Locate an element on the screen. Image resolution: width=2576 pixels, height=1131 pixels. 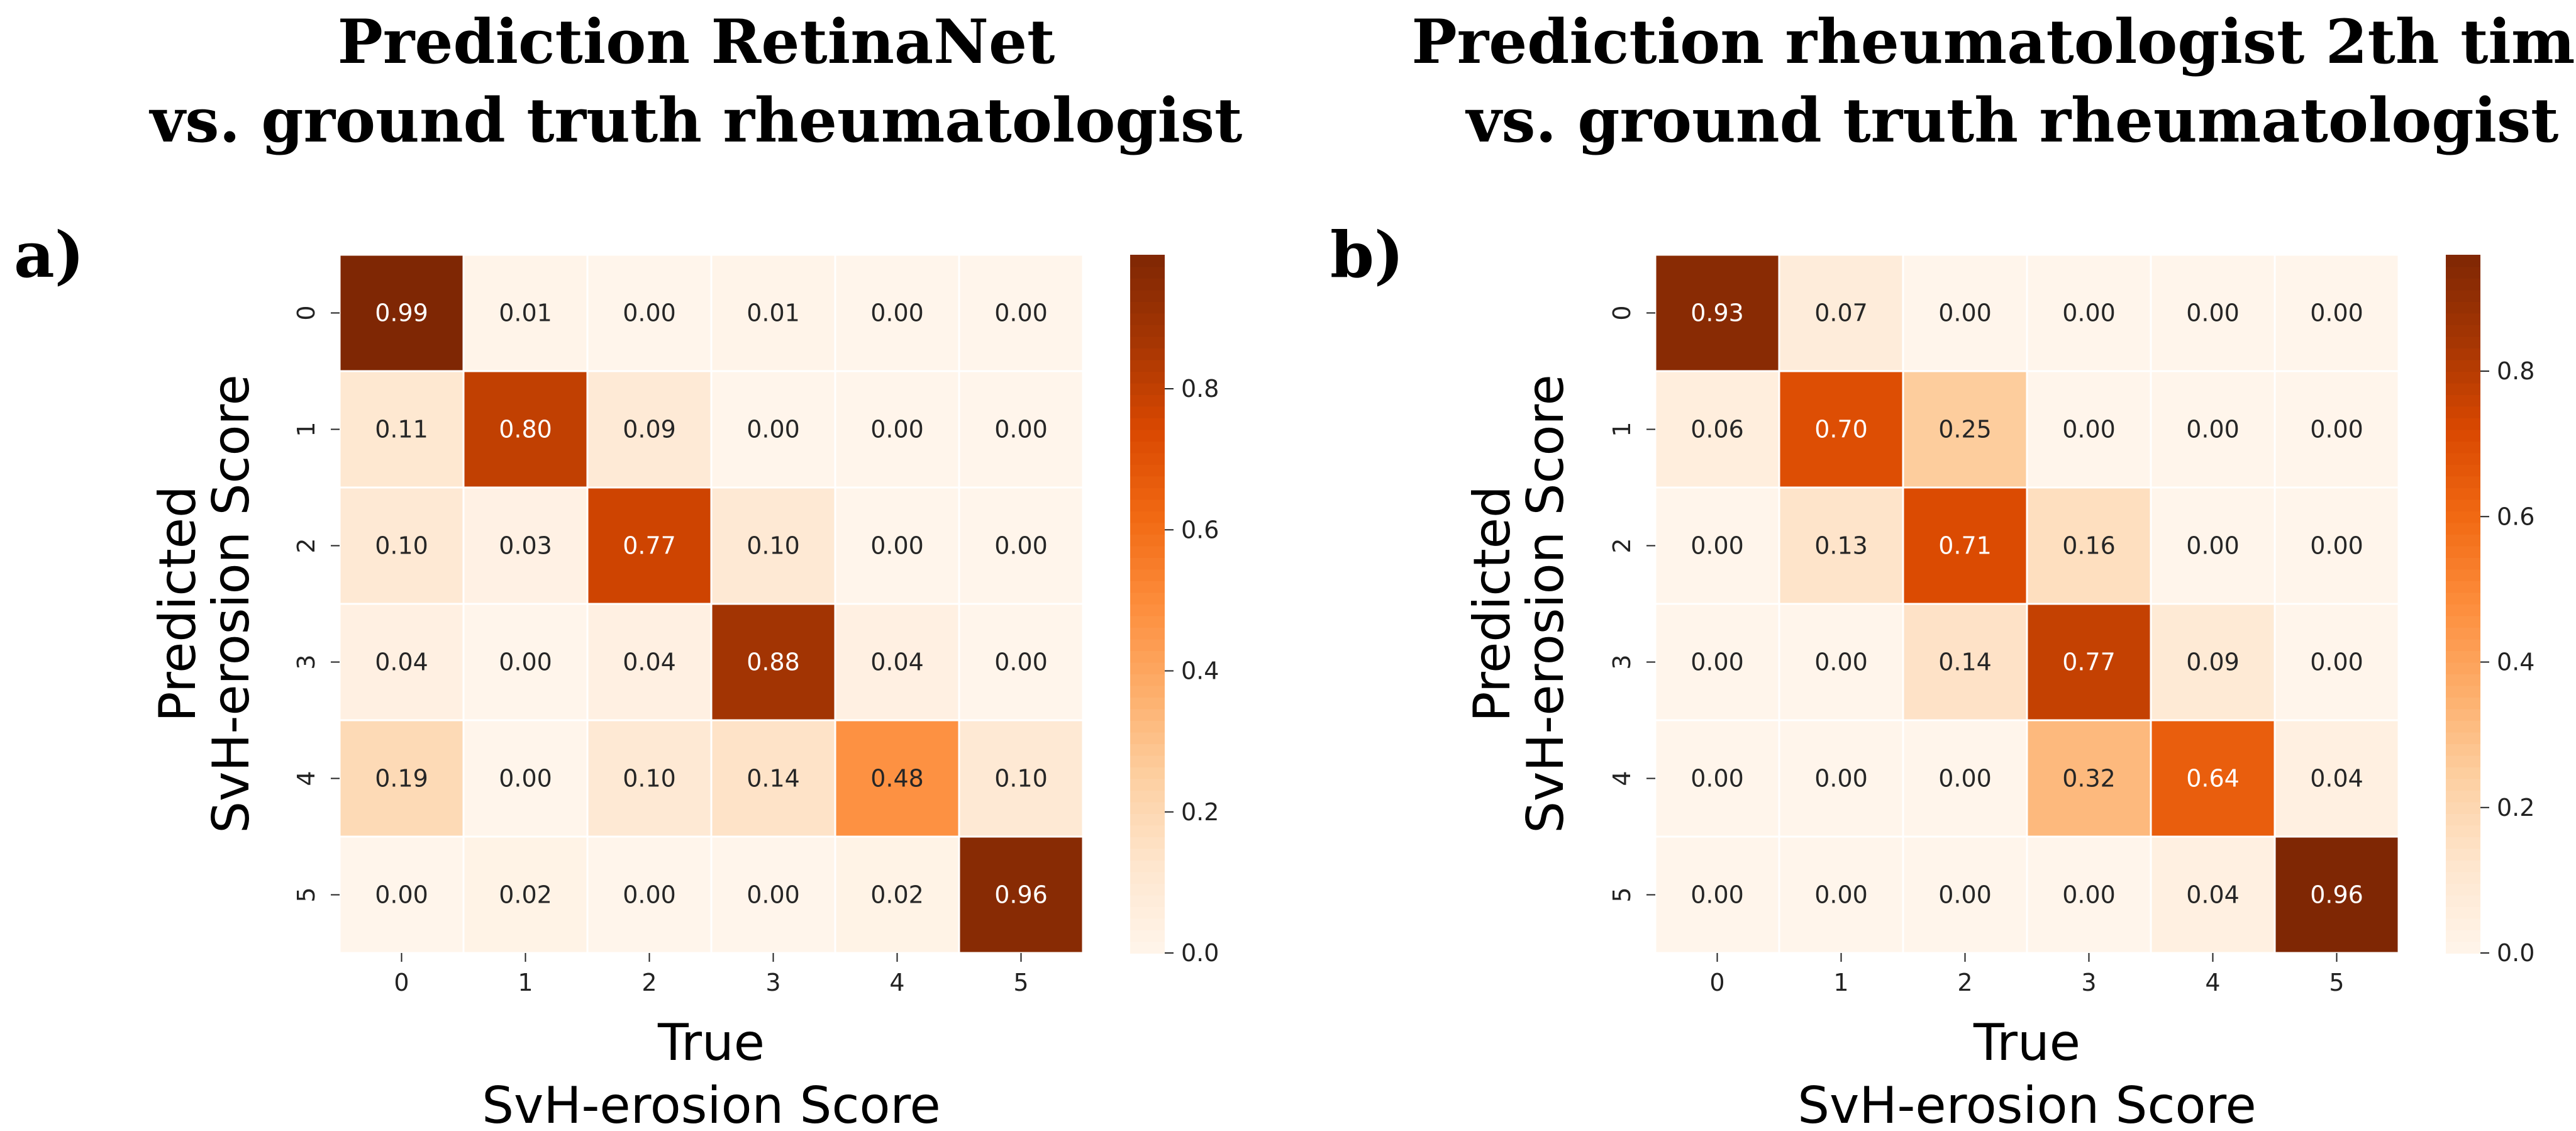
colorbar-tick-label: 0.2 is located at coordinates (2515, 808).